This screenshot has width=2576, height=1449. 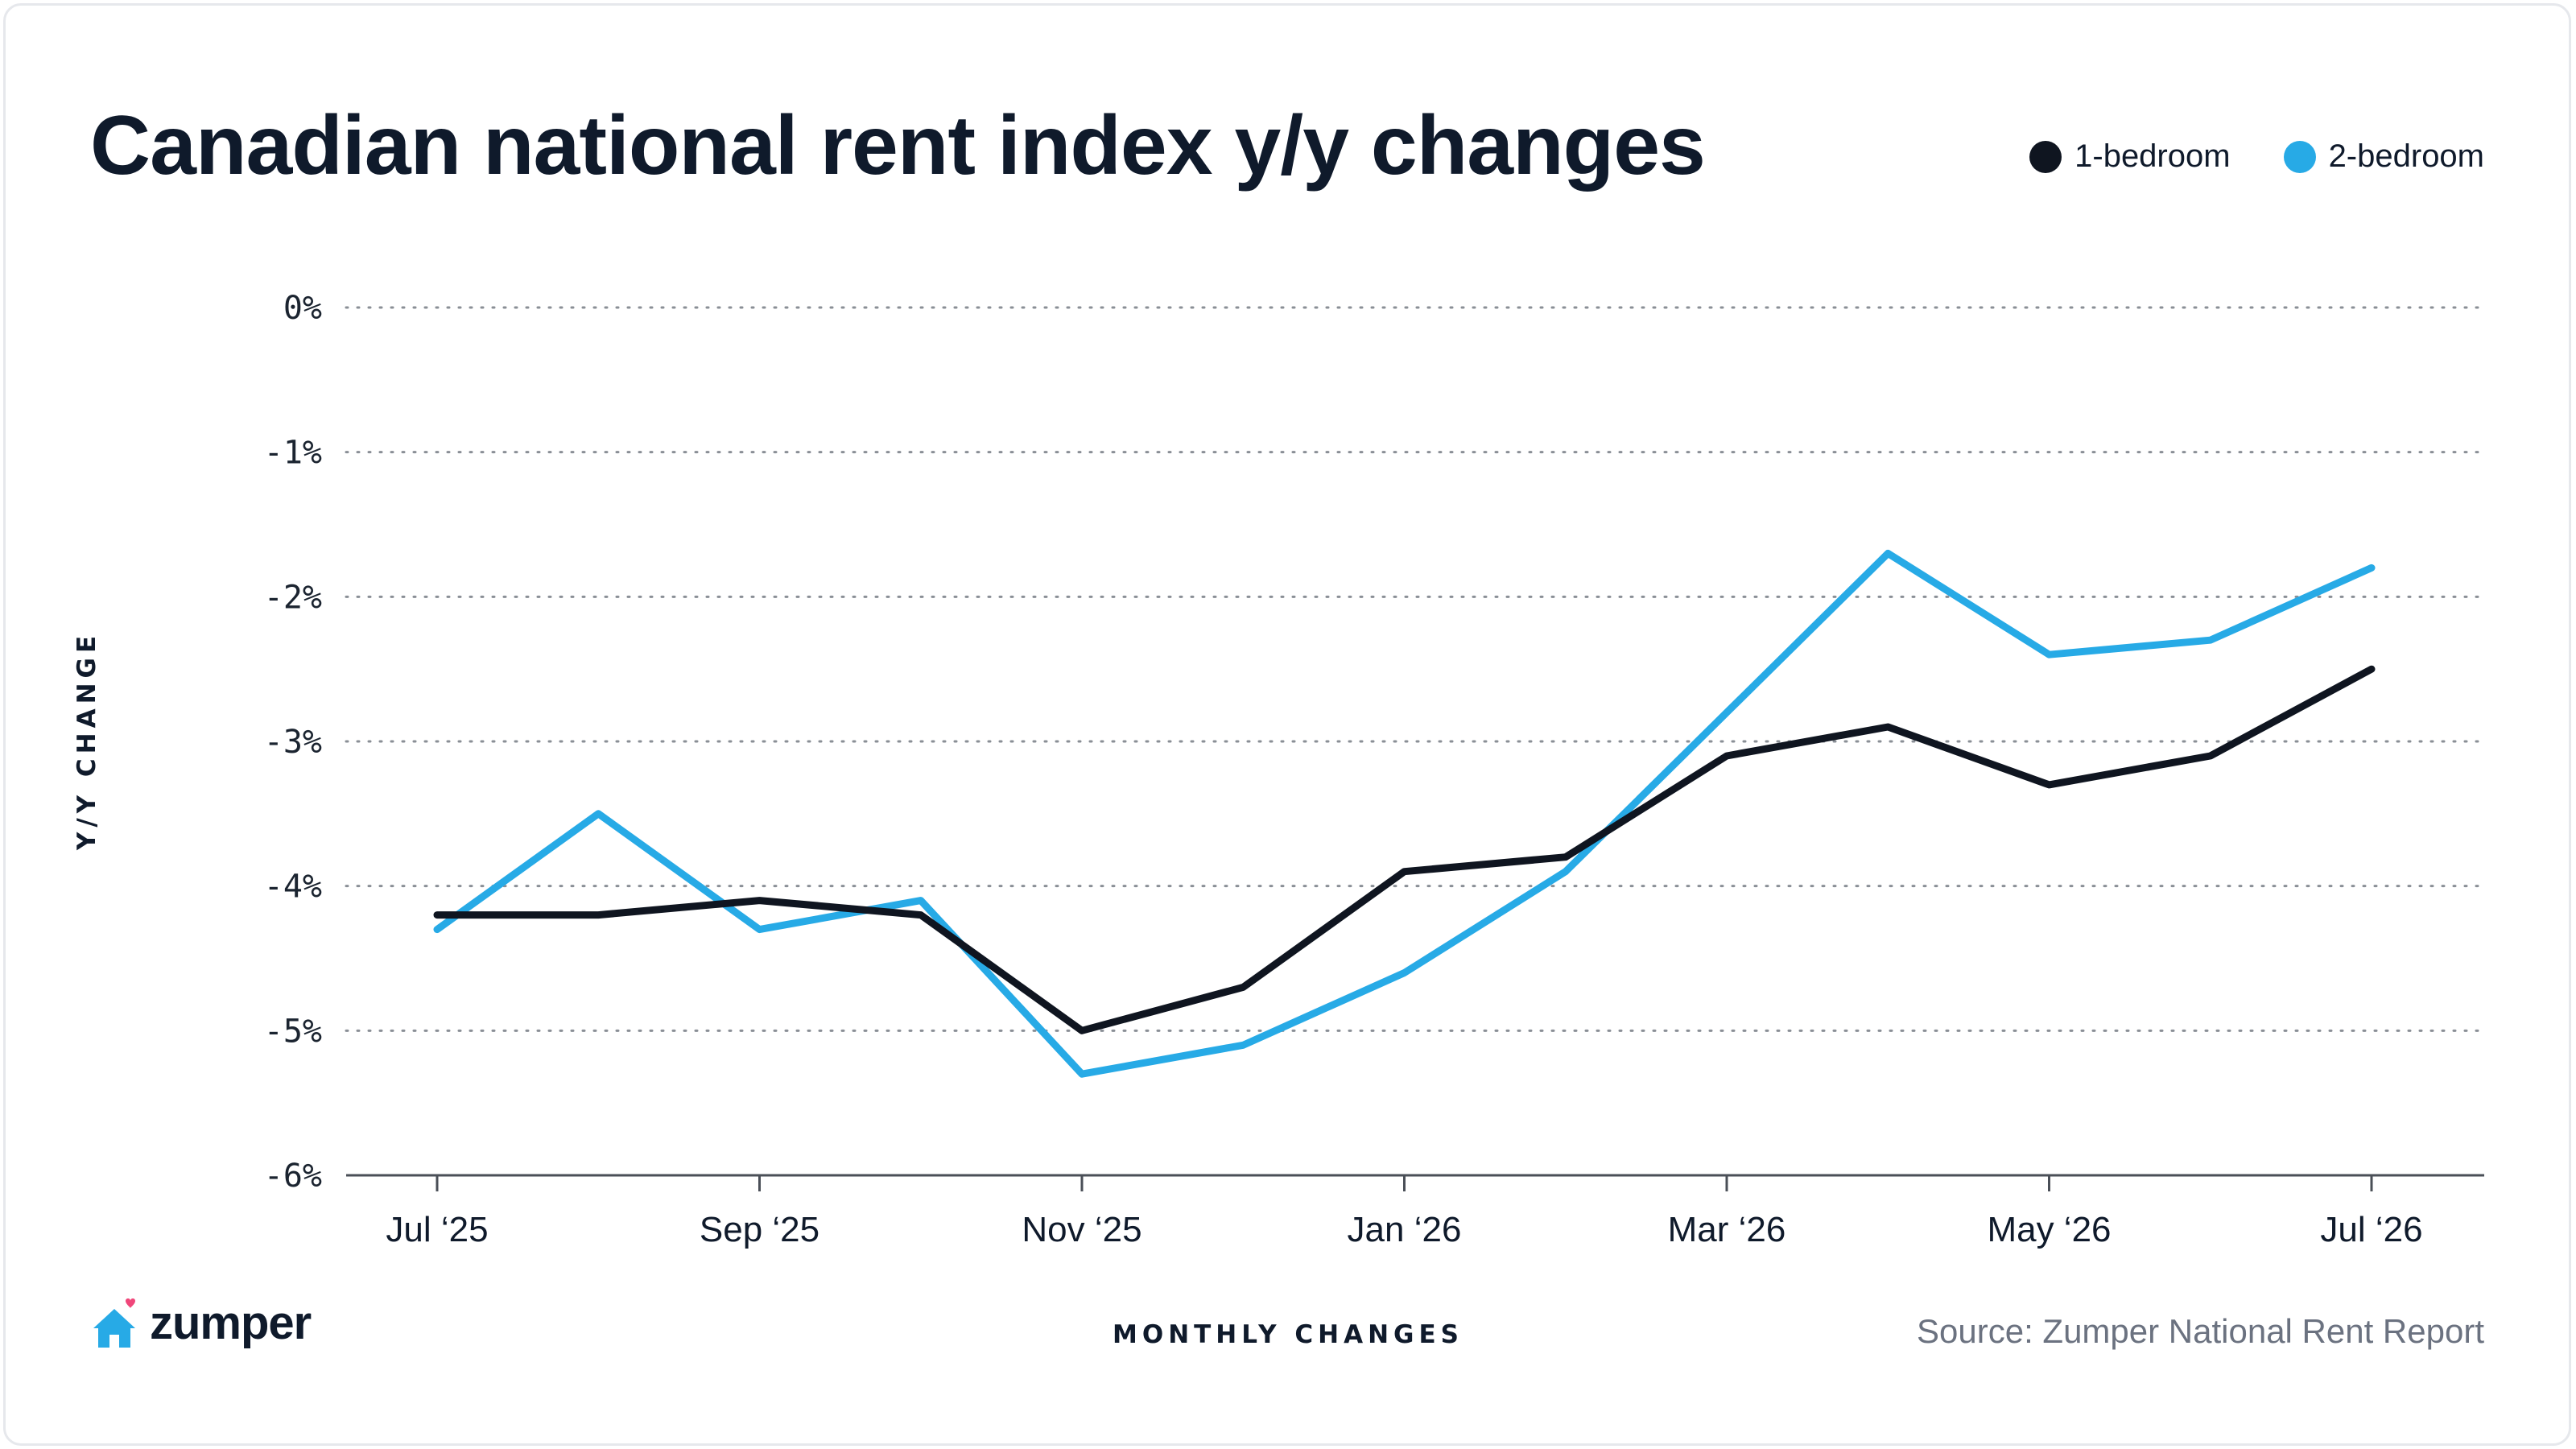 I want to click on source-note: Source: Zumper National Rent Report, so click(x=2200, y=1331).